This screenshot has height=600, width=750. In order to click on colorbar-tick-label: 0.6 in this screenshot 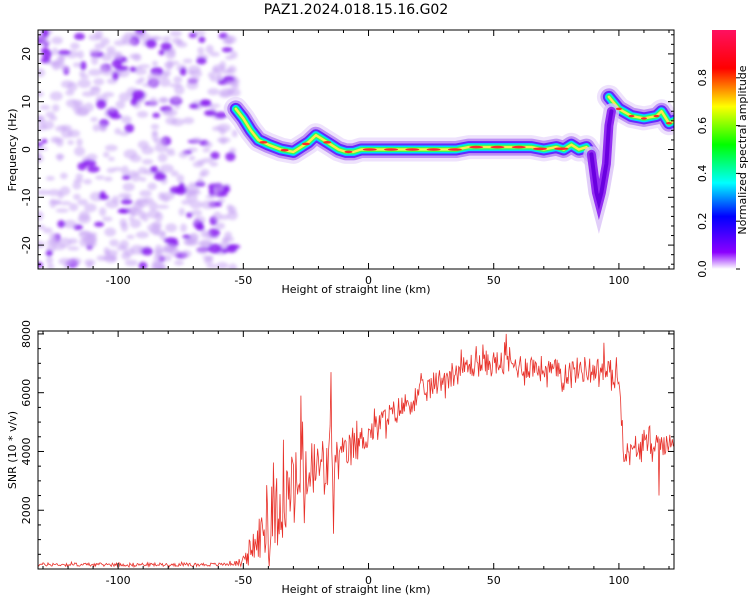, I will do `click(702, 126)`.